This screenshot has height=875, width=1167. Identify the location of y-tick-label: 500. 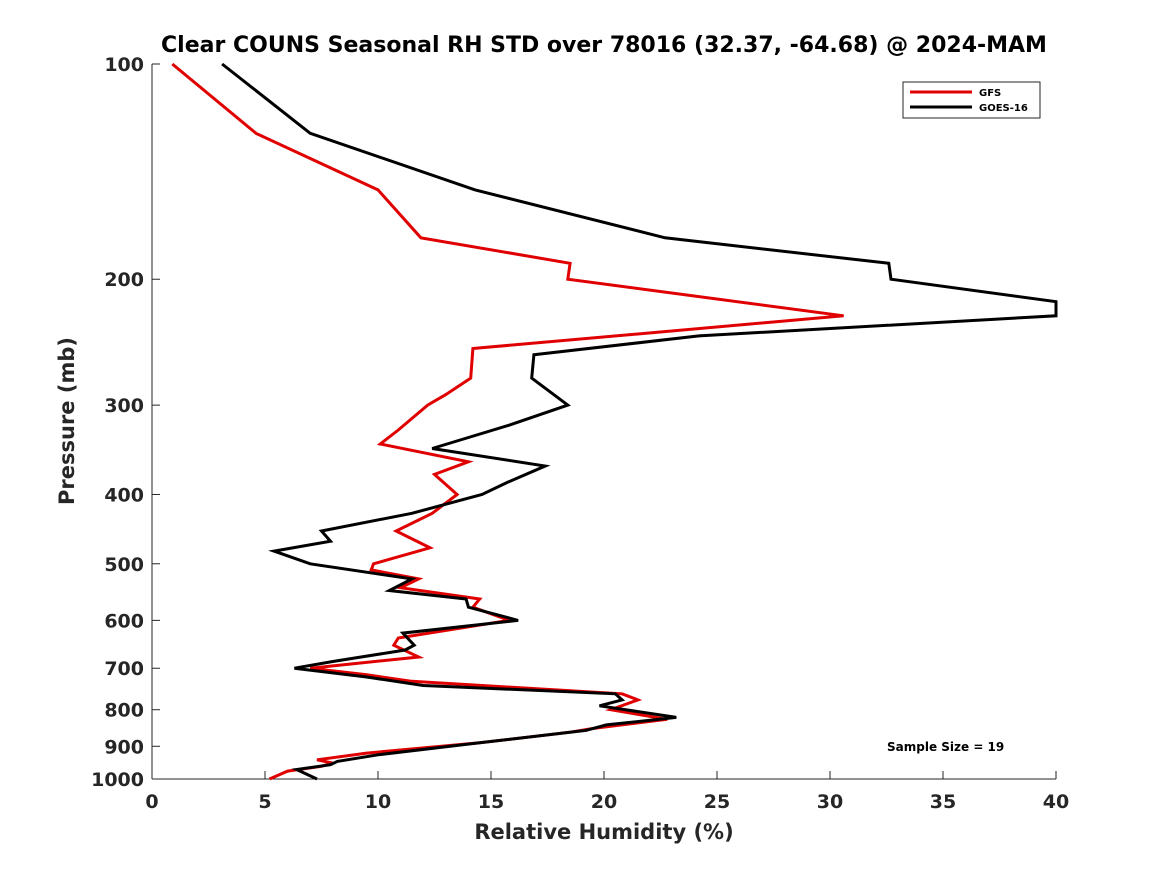
(124, 565).